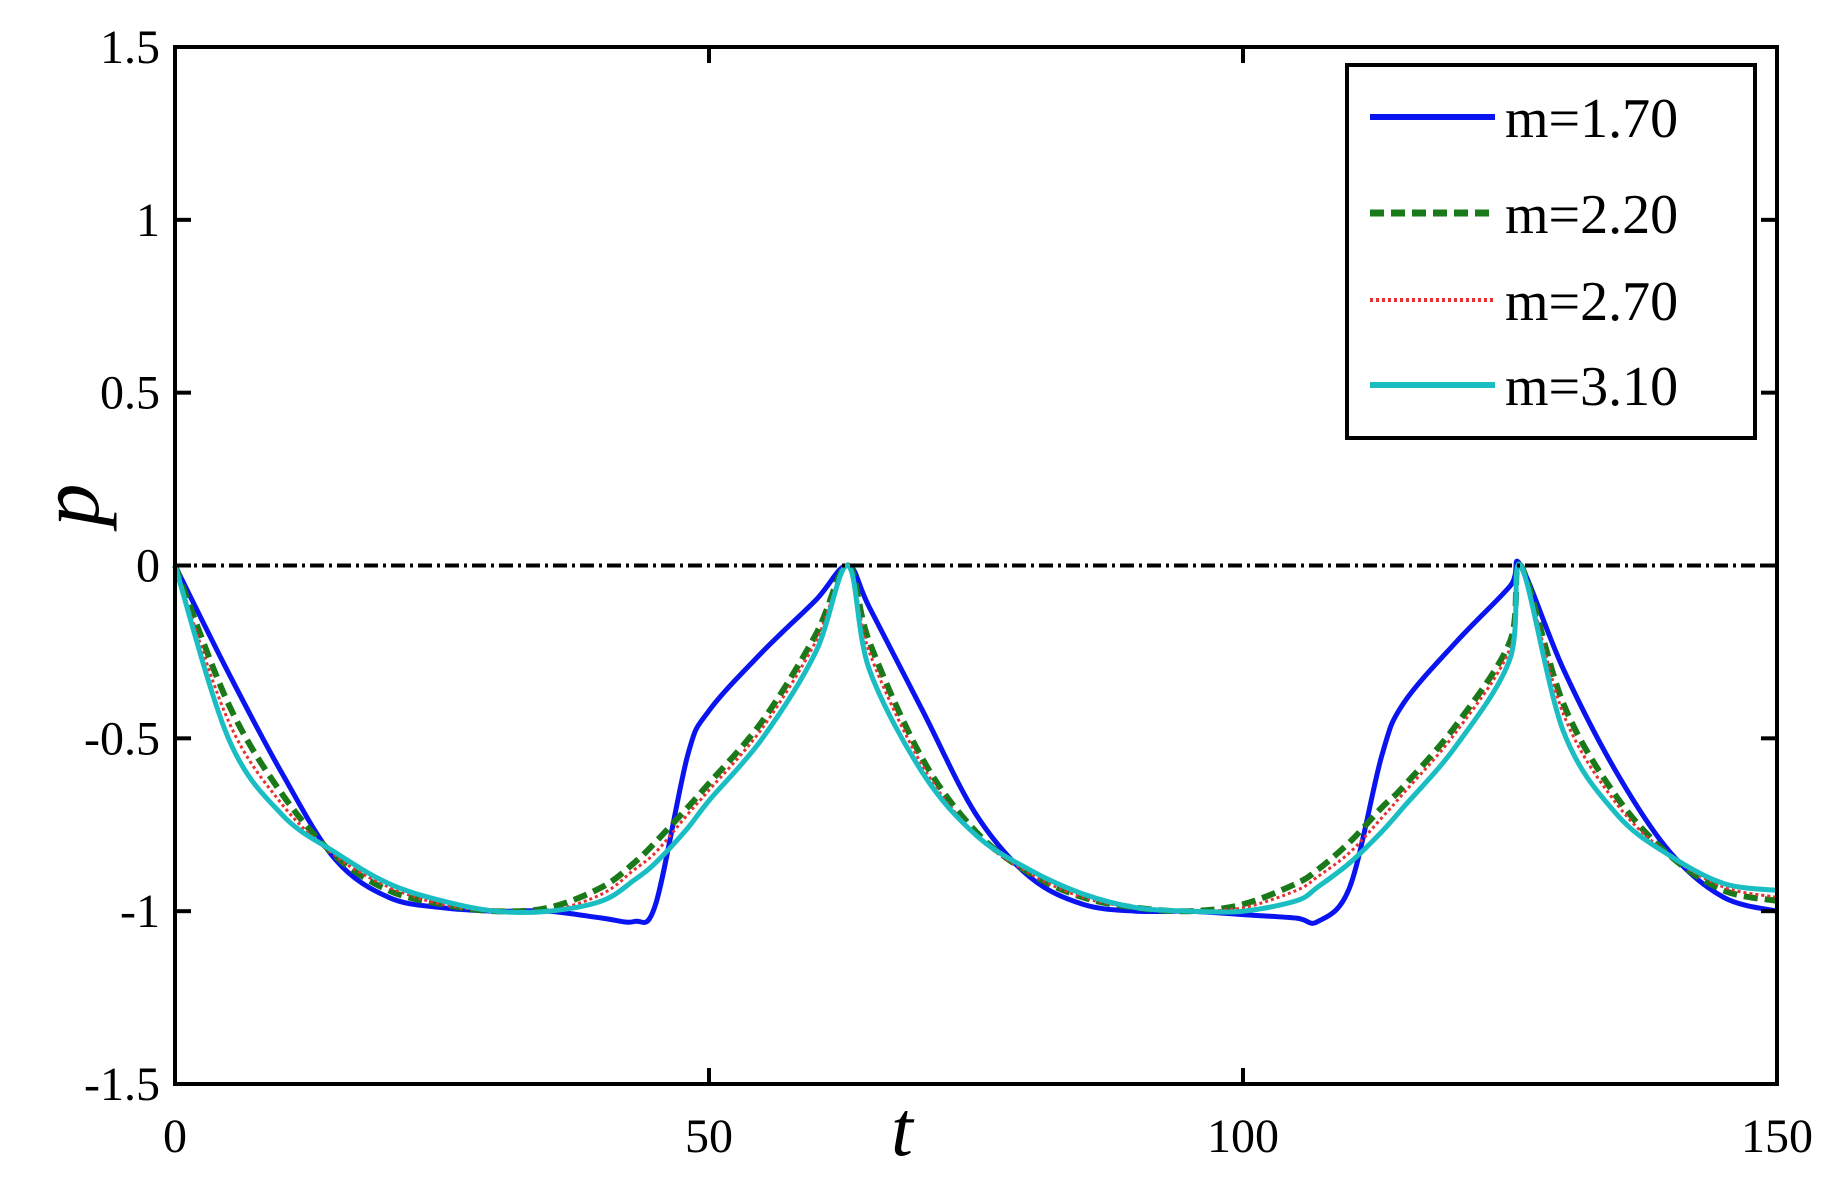 The width and height of the screenshot is (1829, 1193). What do you see at coordinates (148, 566) in the screenshot?
I see `y-tick-label-3: 0` at bounding box center [148, 566].